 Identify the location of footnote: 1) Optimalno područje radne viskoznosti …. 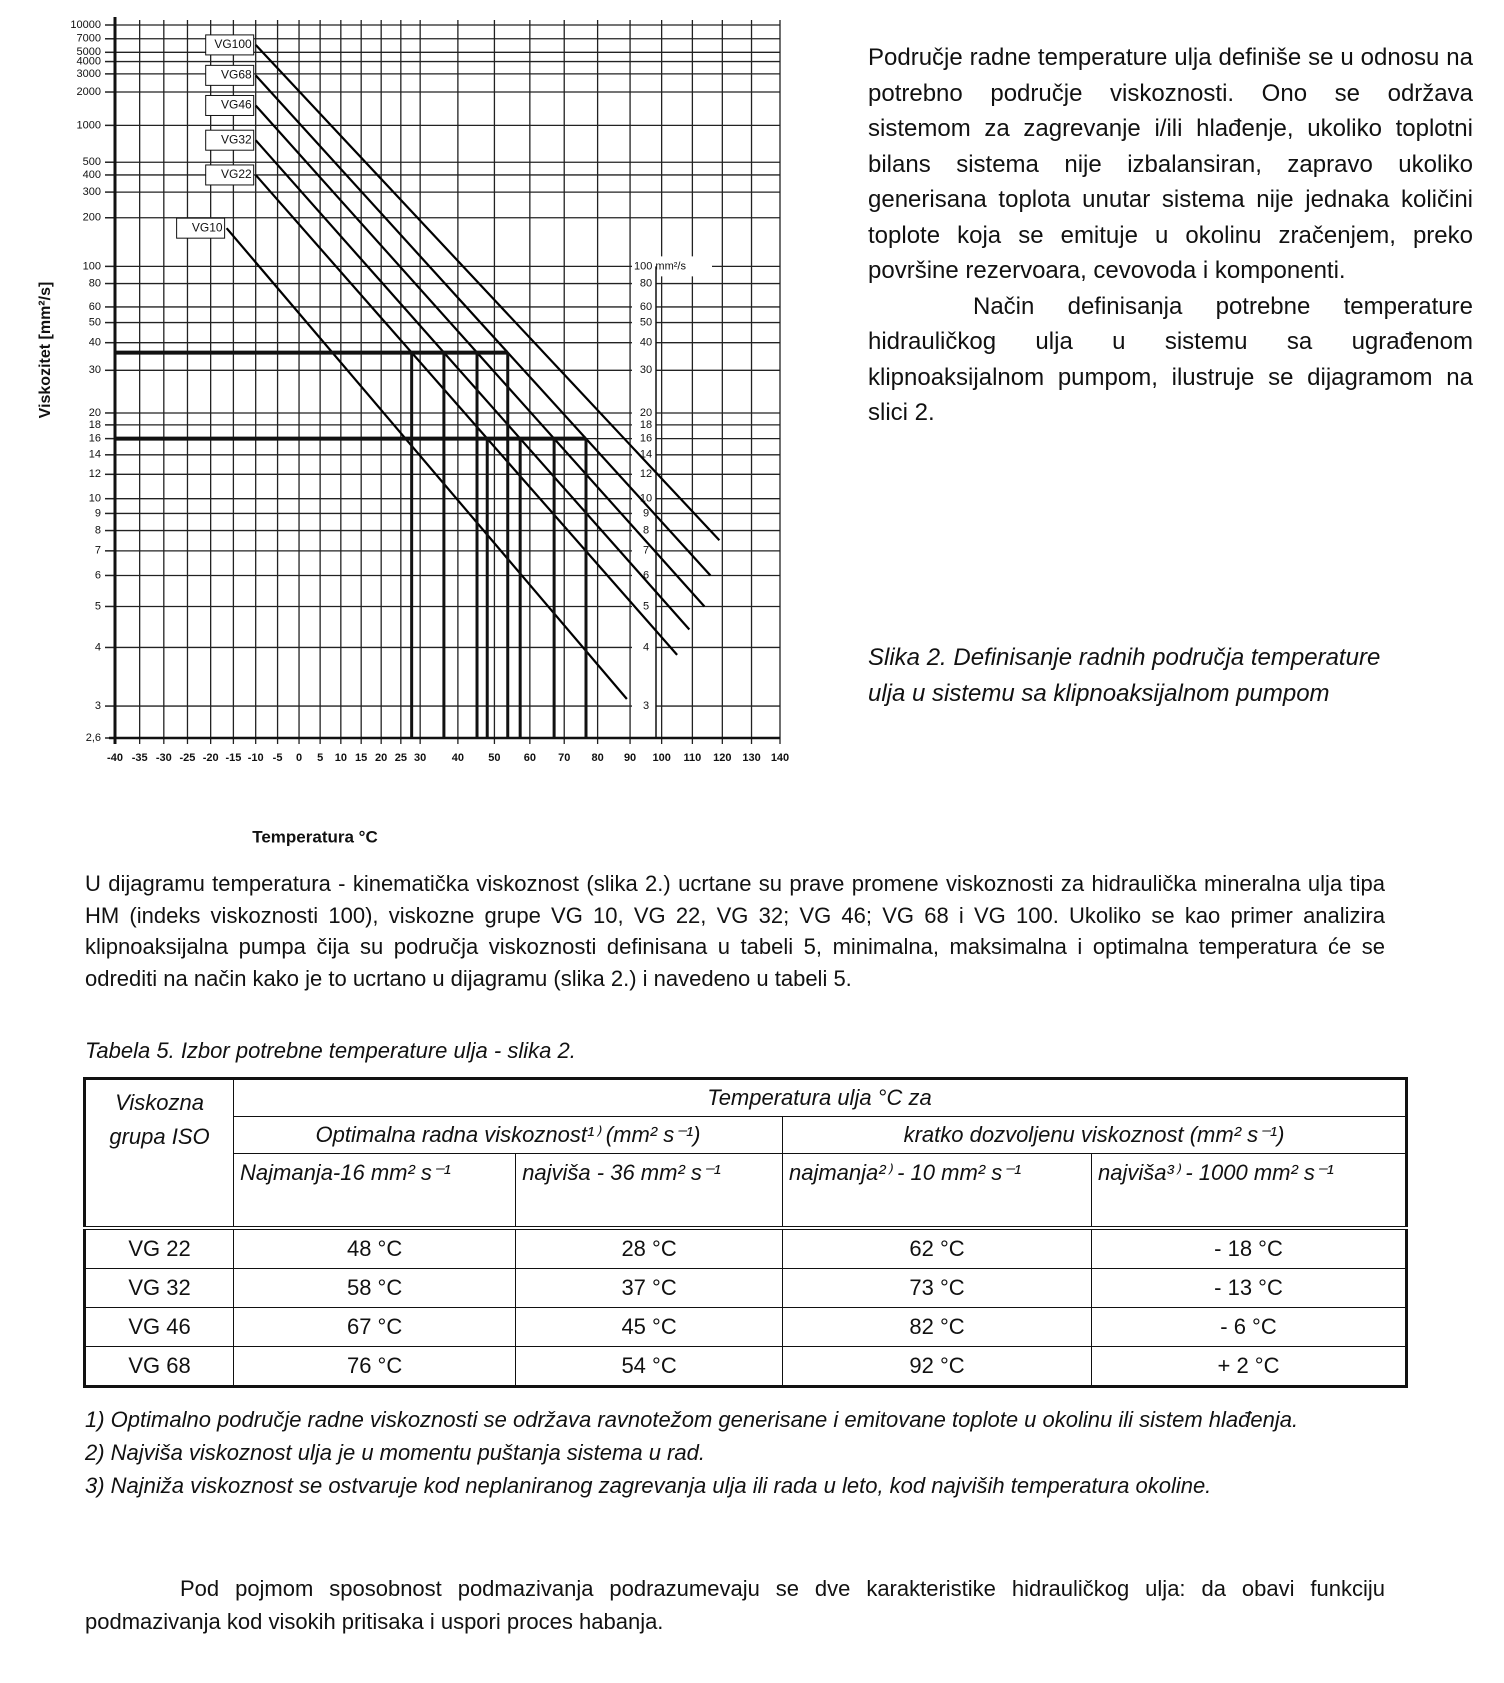
(692, 1419).